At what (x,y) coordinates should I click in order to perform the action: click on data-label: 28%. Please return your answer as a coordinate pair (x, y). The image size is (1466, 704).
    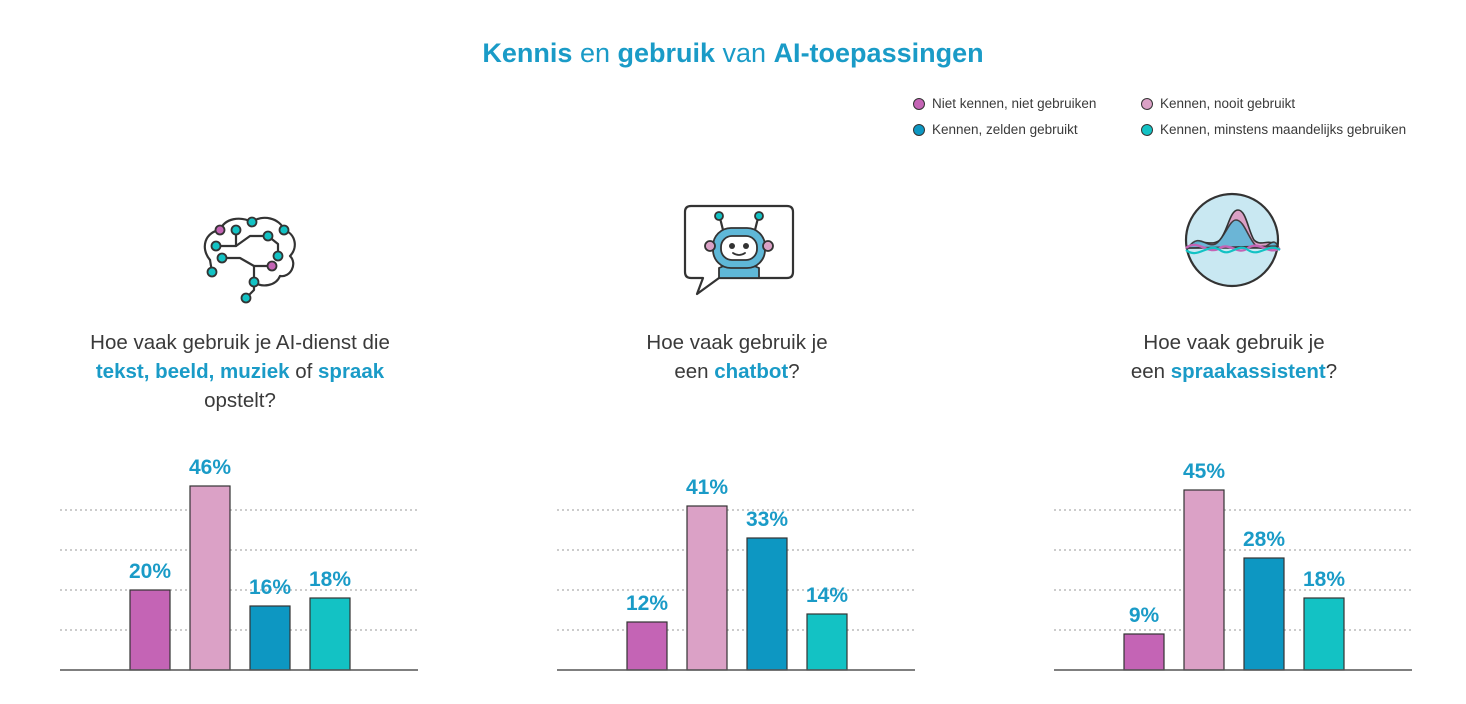
    Looking at the image, I should click on (1264, 539).